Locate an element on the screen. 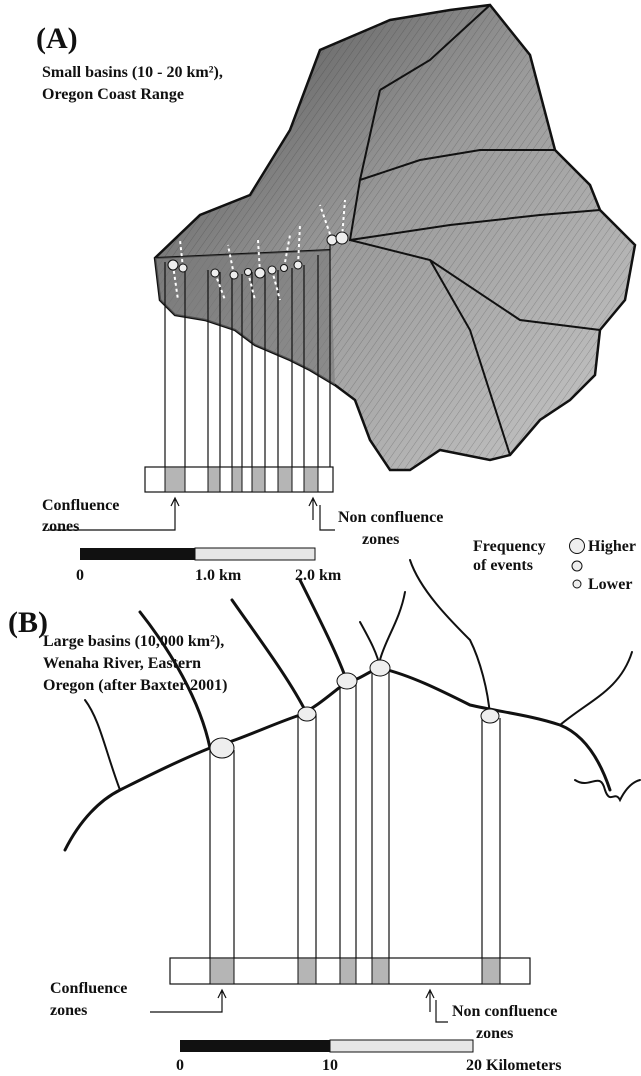  legend: Frequency of events Higher Lower is located at coordinates (554, 565).